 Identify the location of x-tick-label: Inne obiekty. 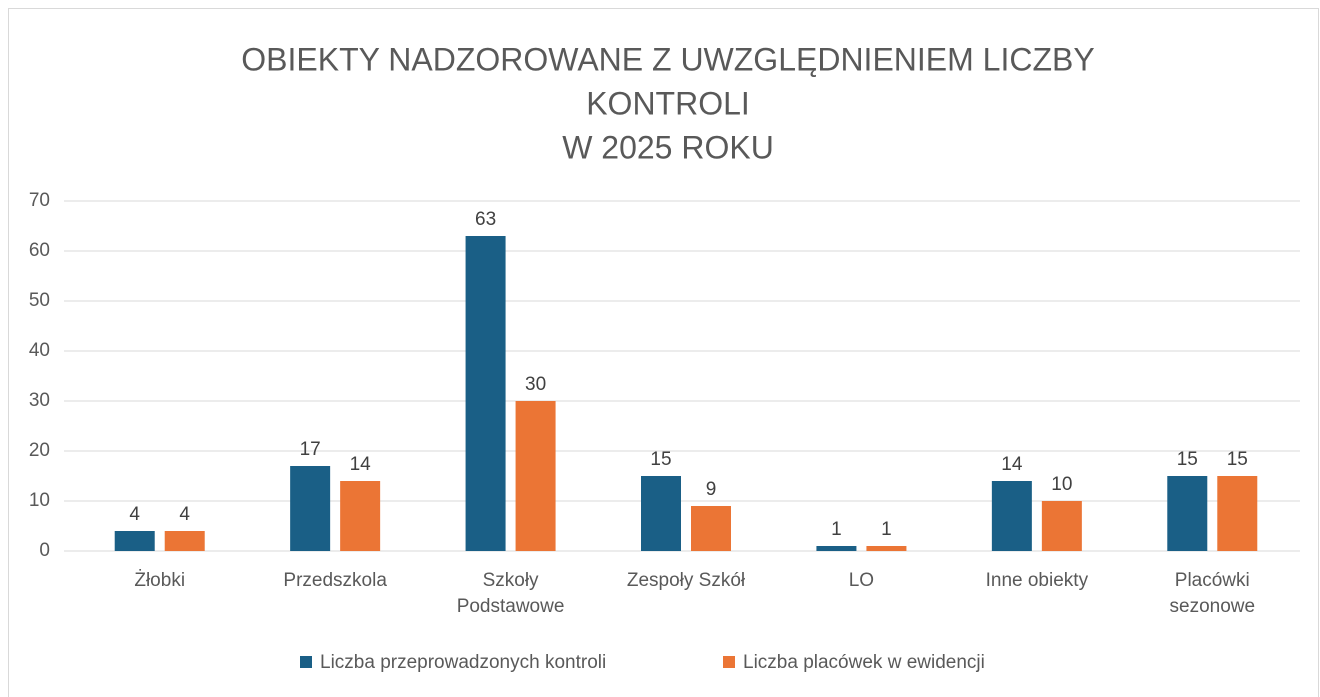
(1037, 580).